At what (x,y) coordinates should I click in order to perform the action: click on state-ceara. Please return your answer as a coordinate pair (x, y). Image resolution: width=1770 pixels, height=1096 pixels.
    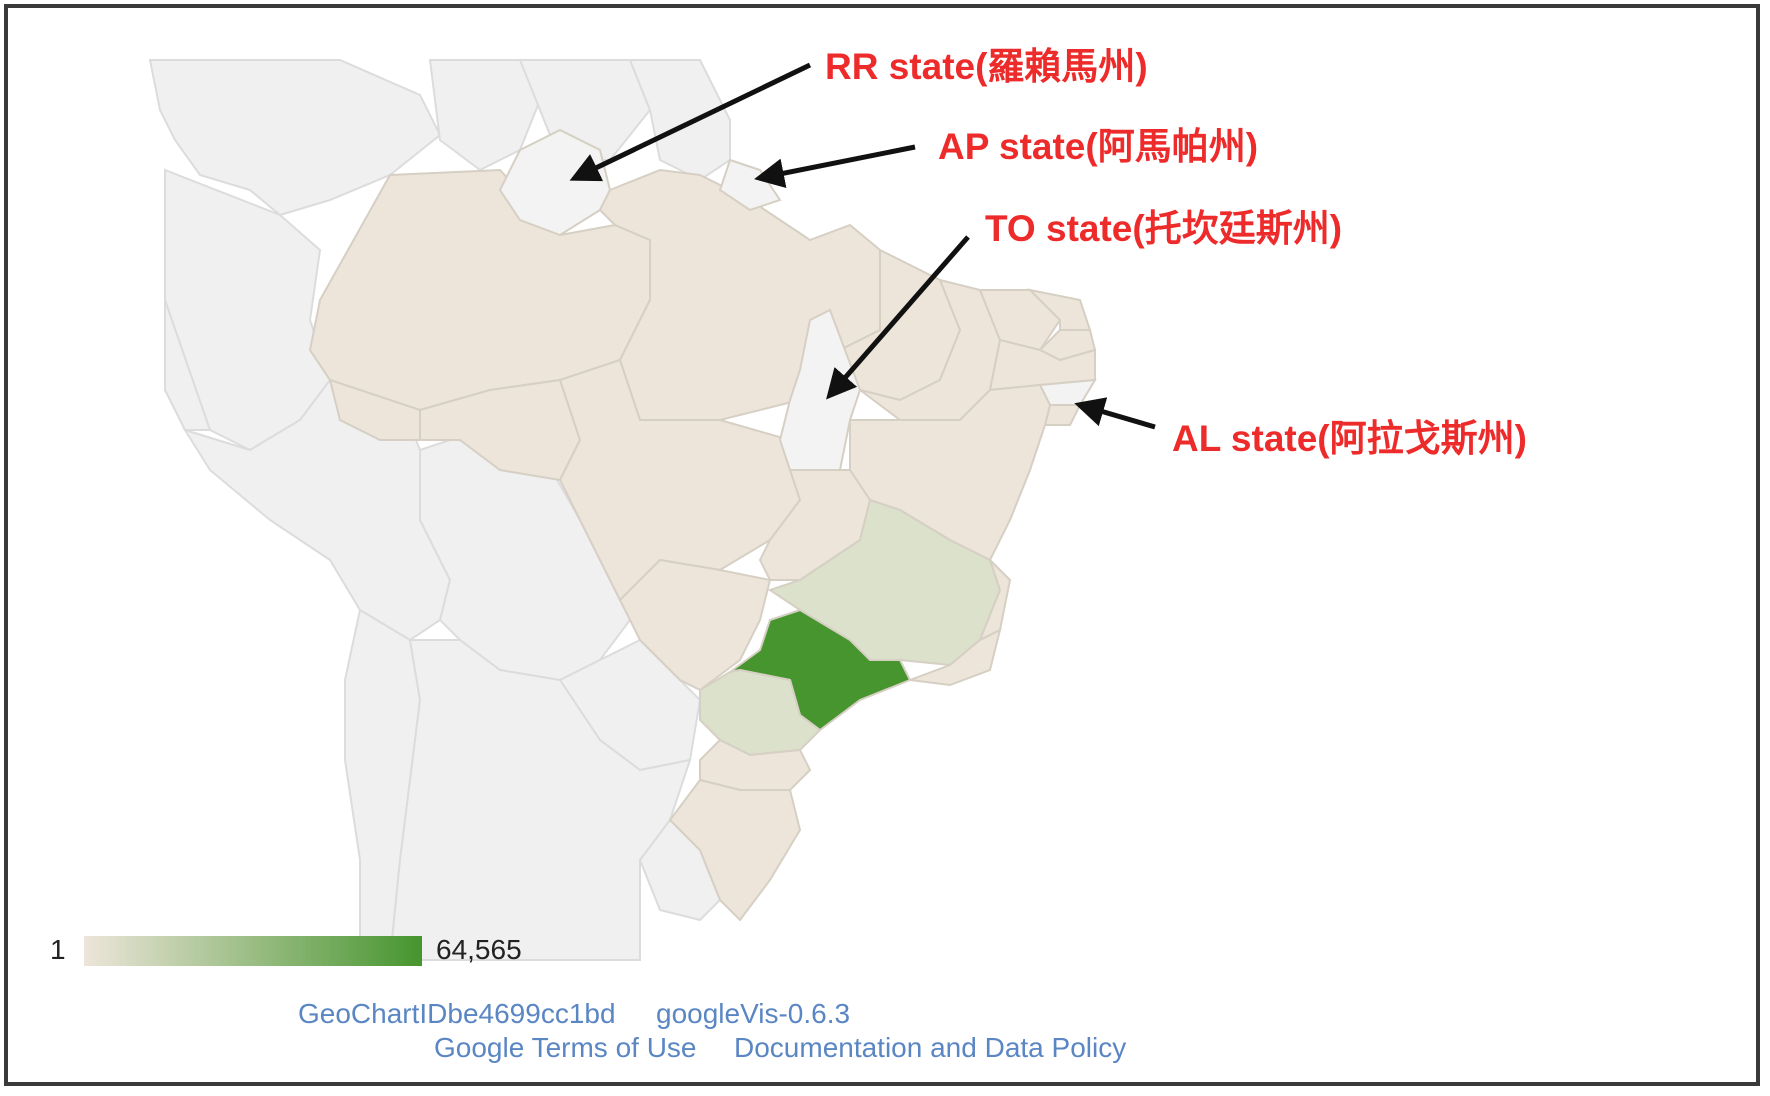
    Looking at the image, I should click on (1020, 320).